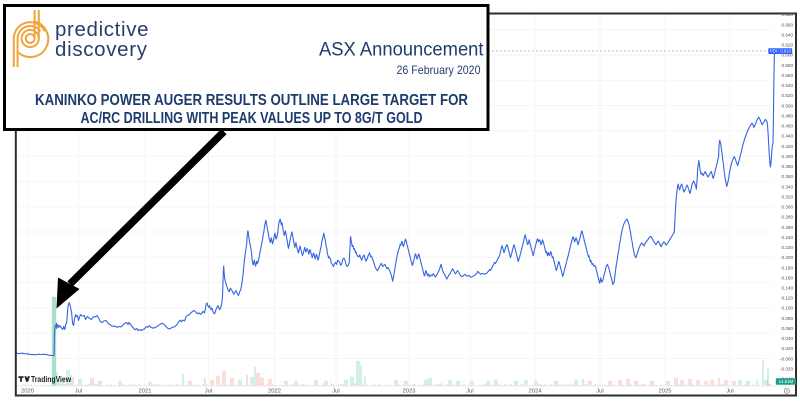 Image resolution: width=800 pixels, height=405 pixels. What do you see at coordinates (102, 29) in the screenshot?
I see `svg-text: predictive` at bounding box center [102, 29].